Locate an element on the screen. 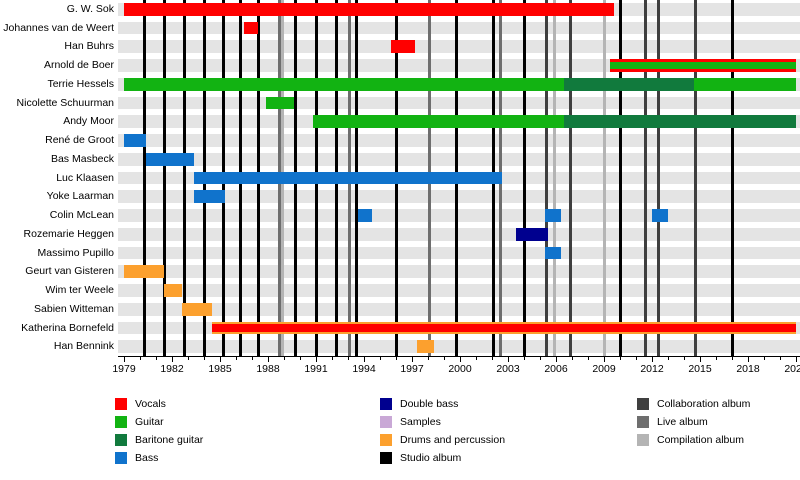 This screenshot has width=800, height=480. member-label: Katherina Bornefeld is located at coordinates (67, 327).